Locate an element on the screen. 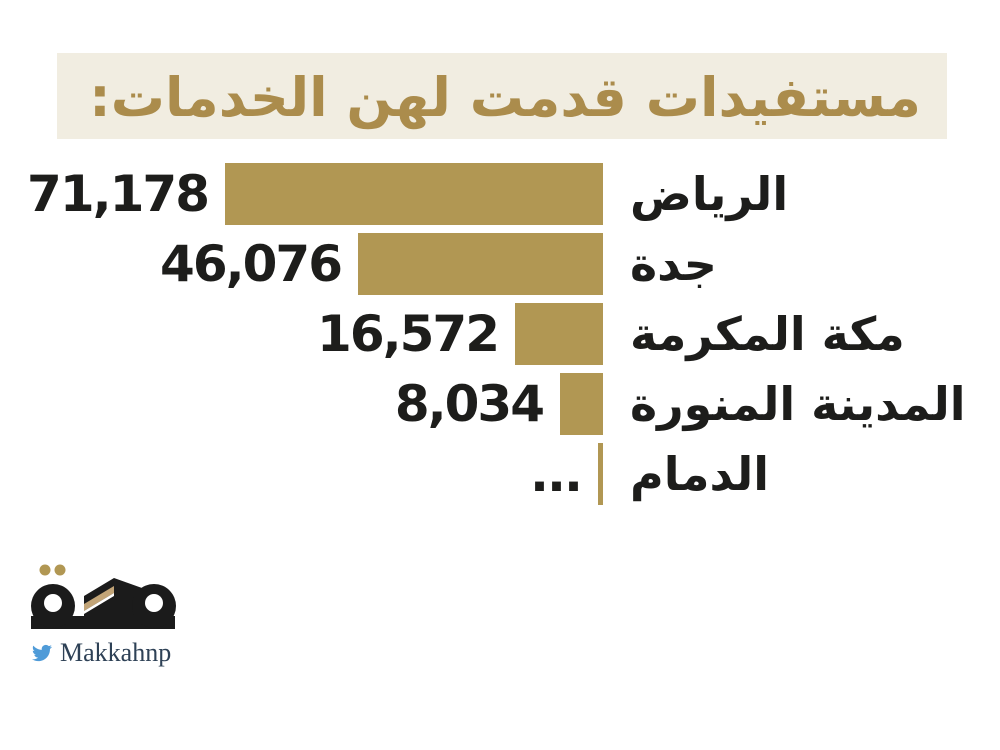 The width and height of the screenshot is (1000, 750). bar-row-dammam: ... الدمام is located at coordinates (500, 474).